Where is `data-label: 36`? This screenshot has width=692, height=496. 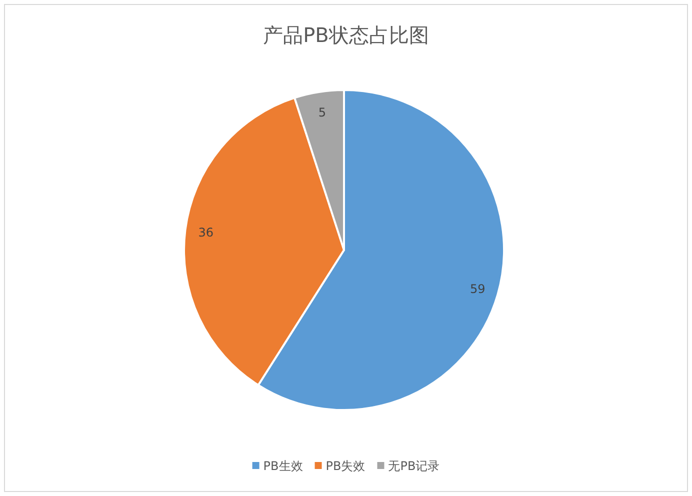 data-label: 36 is located at coordinates (206, 233).